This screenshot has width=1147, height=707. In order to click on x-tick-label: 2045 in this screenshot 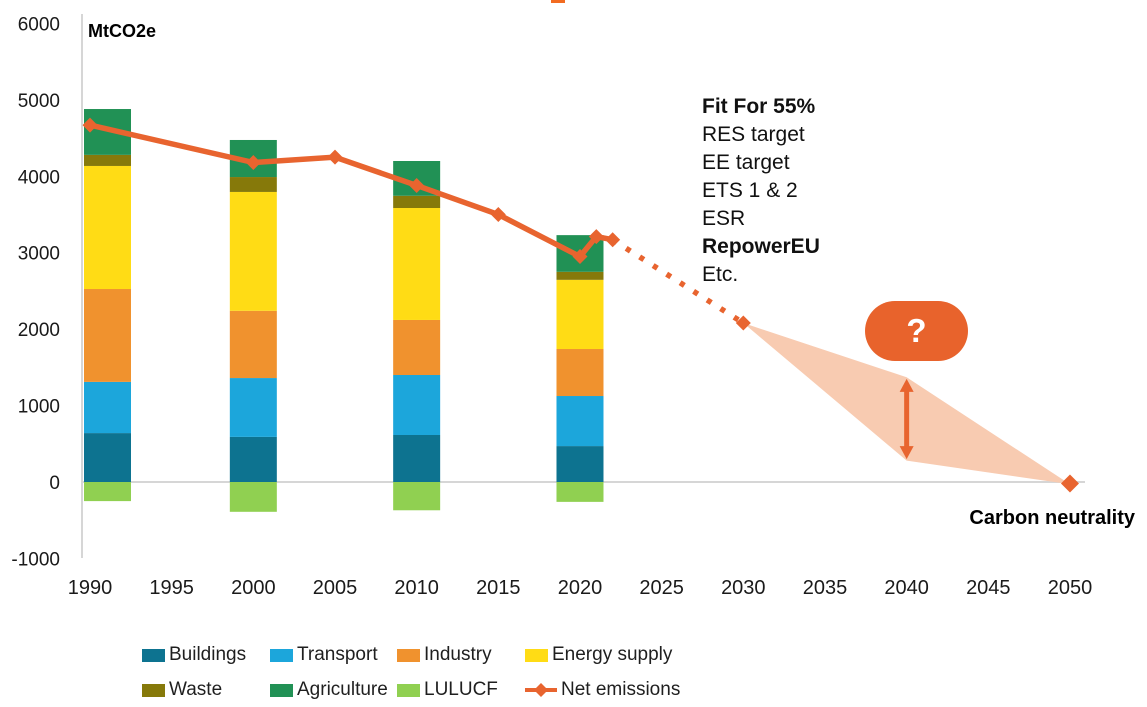, I will do `click(988, 588)`.